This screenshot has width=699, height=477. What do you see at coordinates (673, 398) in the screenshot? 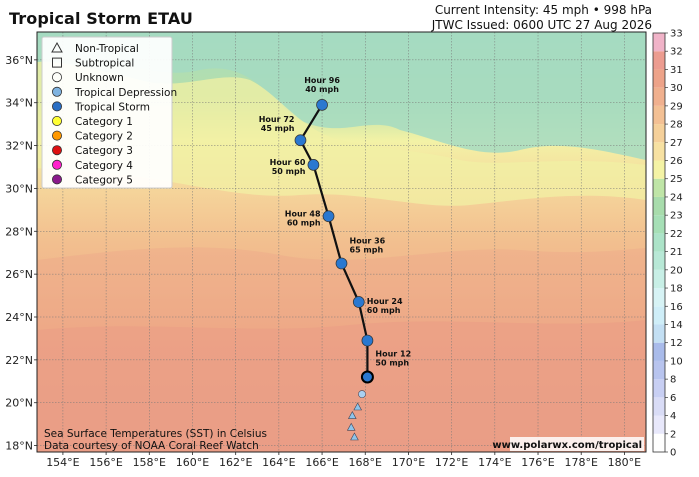
I see `colorbar-tick-label: 6` at bounding box center [673, 398].